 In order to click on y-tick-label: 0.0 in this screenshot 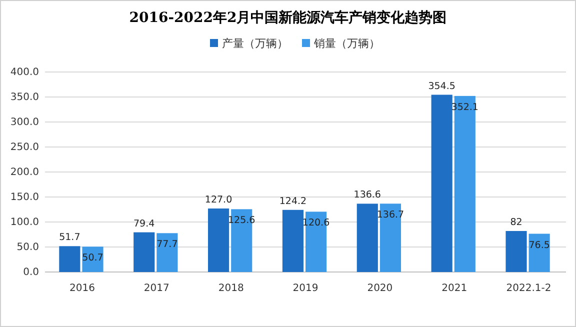, I will do `click(31, 272)`.